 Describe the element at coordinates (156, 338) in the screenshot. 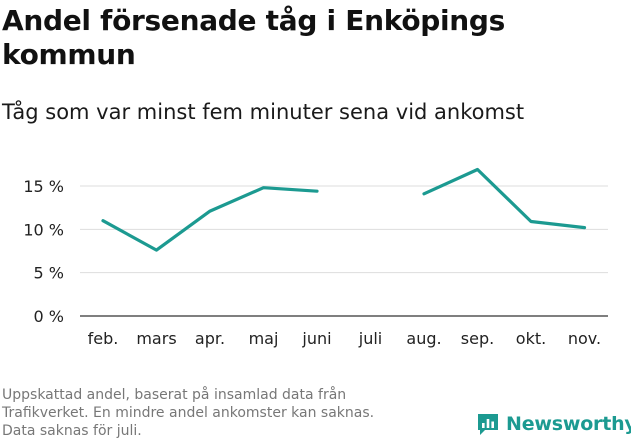

I see `x-tick-label: mars` at that location.